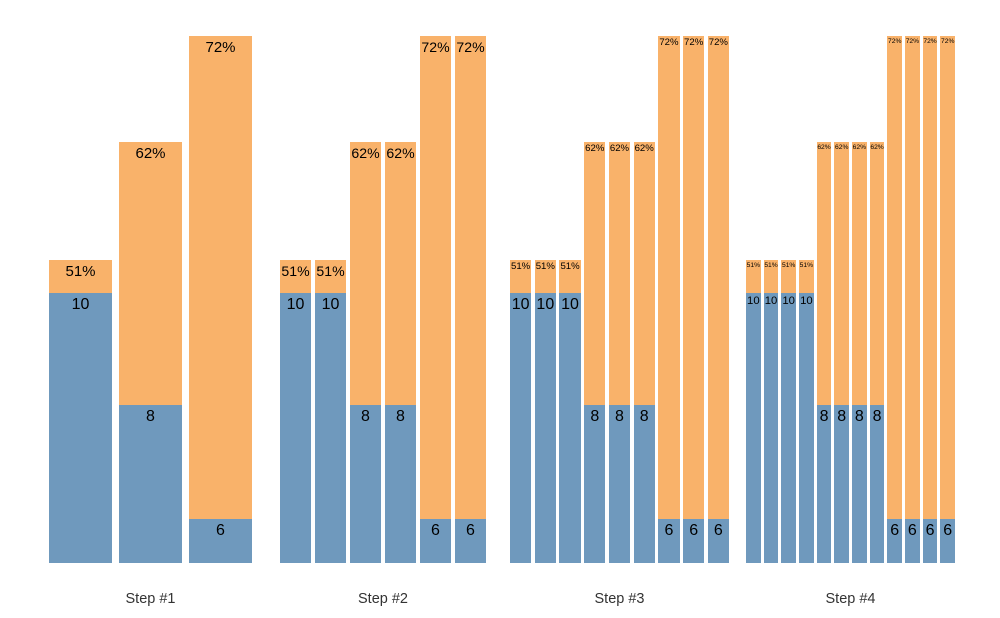  What do you see at coordinates (383, 599) in the screenshot?
I see `step-label-2: Step #2` at bounding box center [383, 599].